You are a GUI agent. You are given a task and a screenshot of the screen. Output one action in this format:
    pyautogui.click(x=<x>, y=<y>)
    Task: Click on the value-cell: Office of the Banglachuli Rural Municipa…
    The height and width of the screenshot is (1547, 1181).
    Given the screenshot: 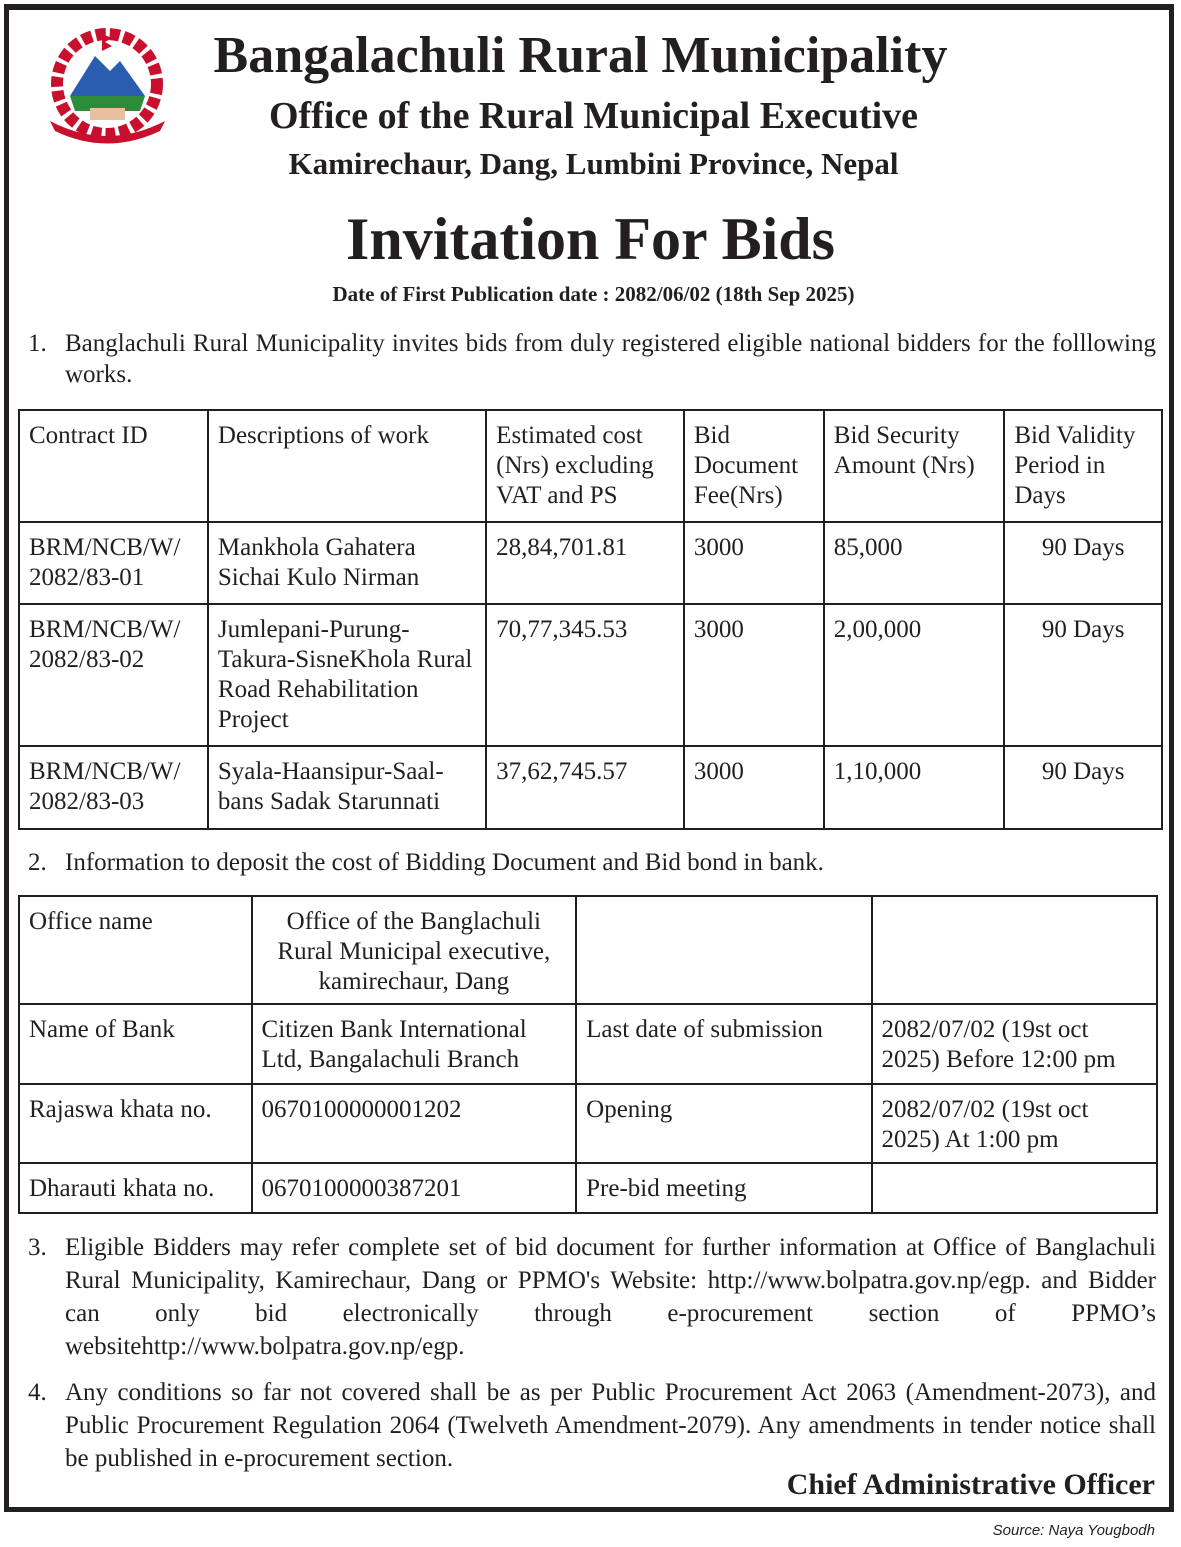 What is the action you would take?
    pyautogui.click(x=414, y=950)
    